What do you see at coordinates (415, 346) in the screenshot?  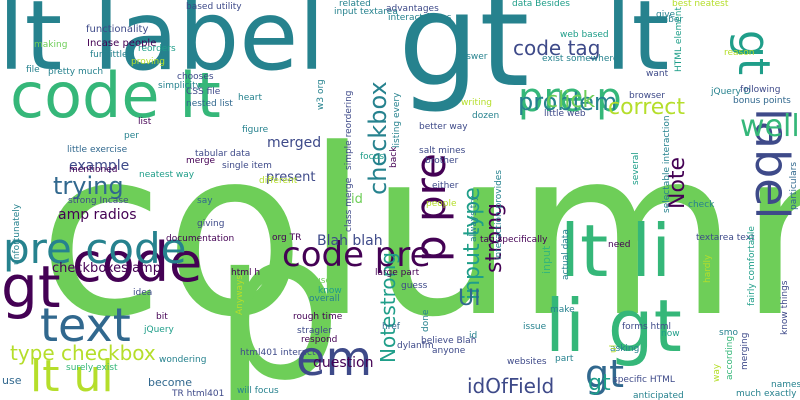 I see `cloud-word: dylanfm` at bounding box center [415, 346].